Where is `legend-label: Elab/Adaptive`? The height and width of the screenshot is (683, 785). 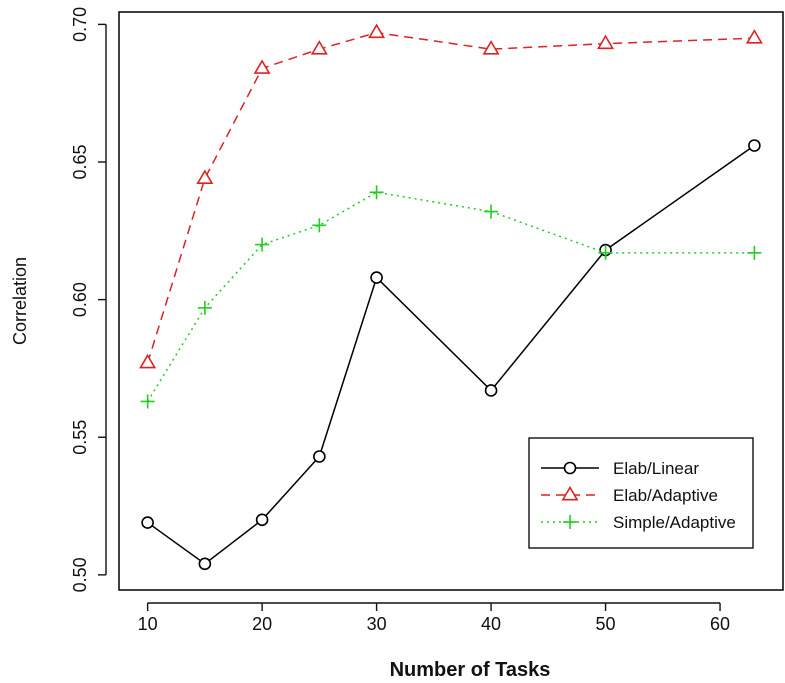 legend-label: Elab/Adaptive is located at coordinates (665, 495).